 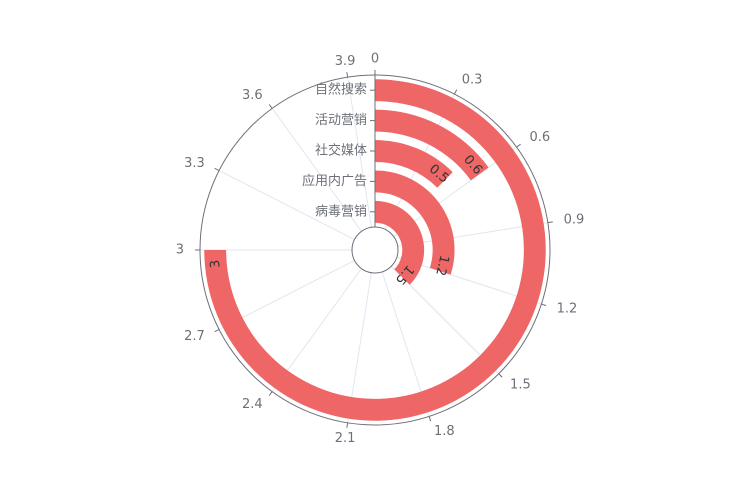 I want to click on category-label: 社交媒体, so click(x=341, y=151).